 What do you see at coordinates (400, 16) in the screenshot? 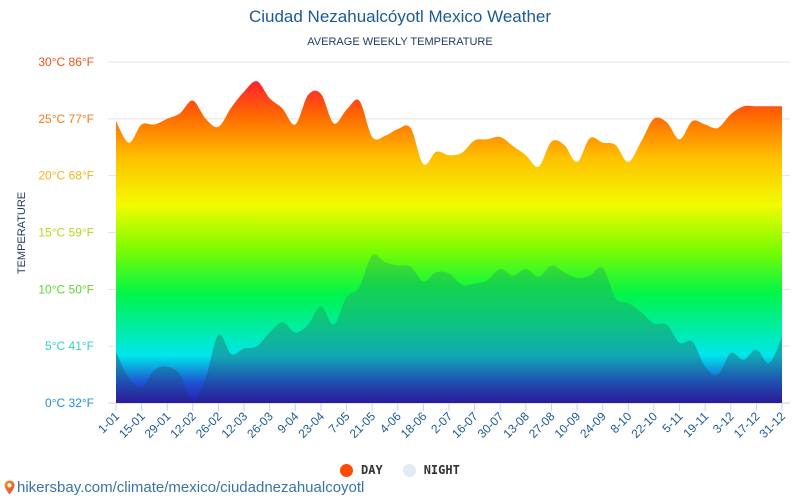
I see `chart-title: Ciudad Nezahualcóyotl Mexico Weather` at bounding box center [400, 16].